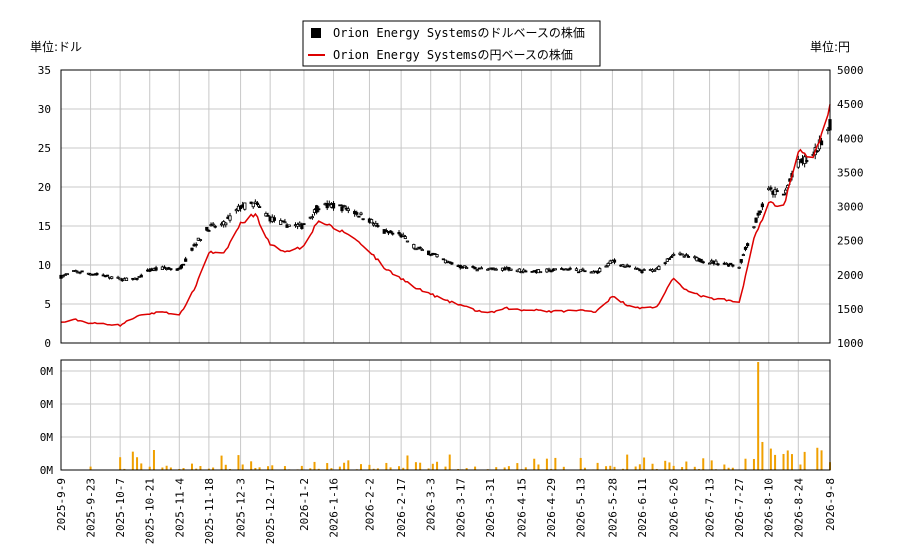  What do you see at coordinates (522, 508) in the screenshot?
I see `x-tick-label: 2026-4-15` at bounding box center [522, 508].